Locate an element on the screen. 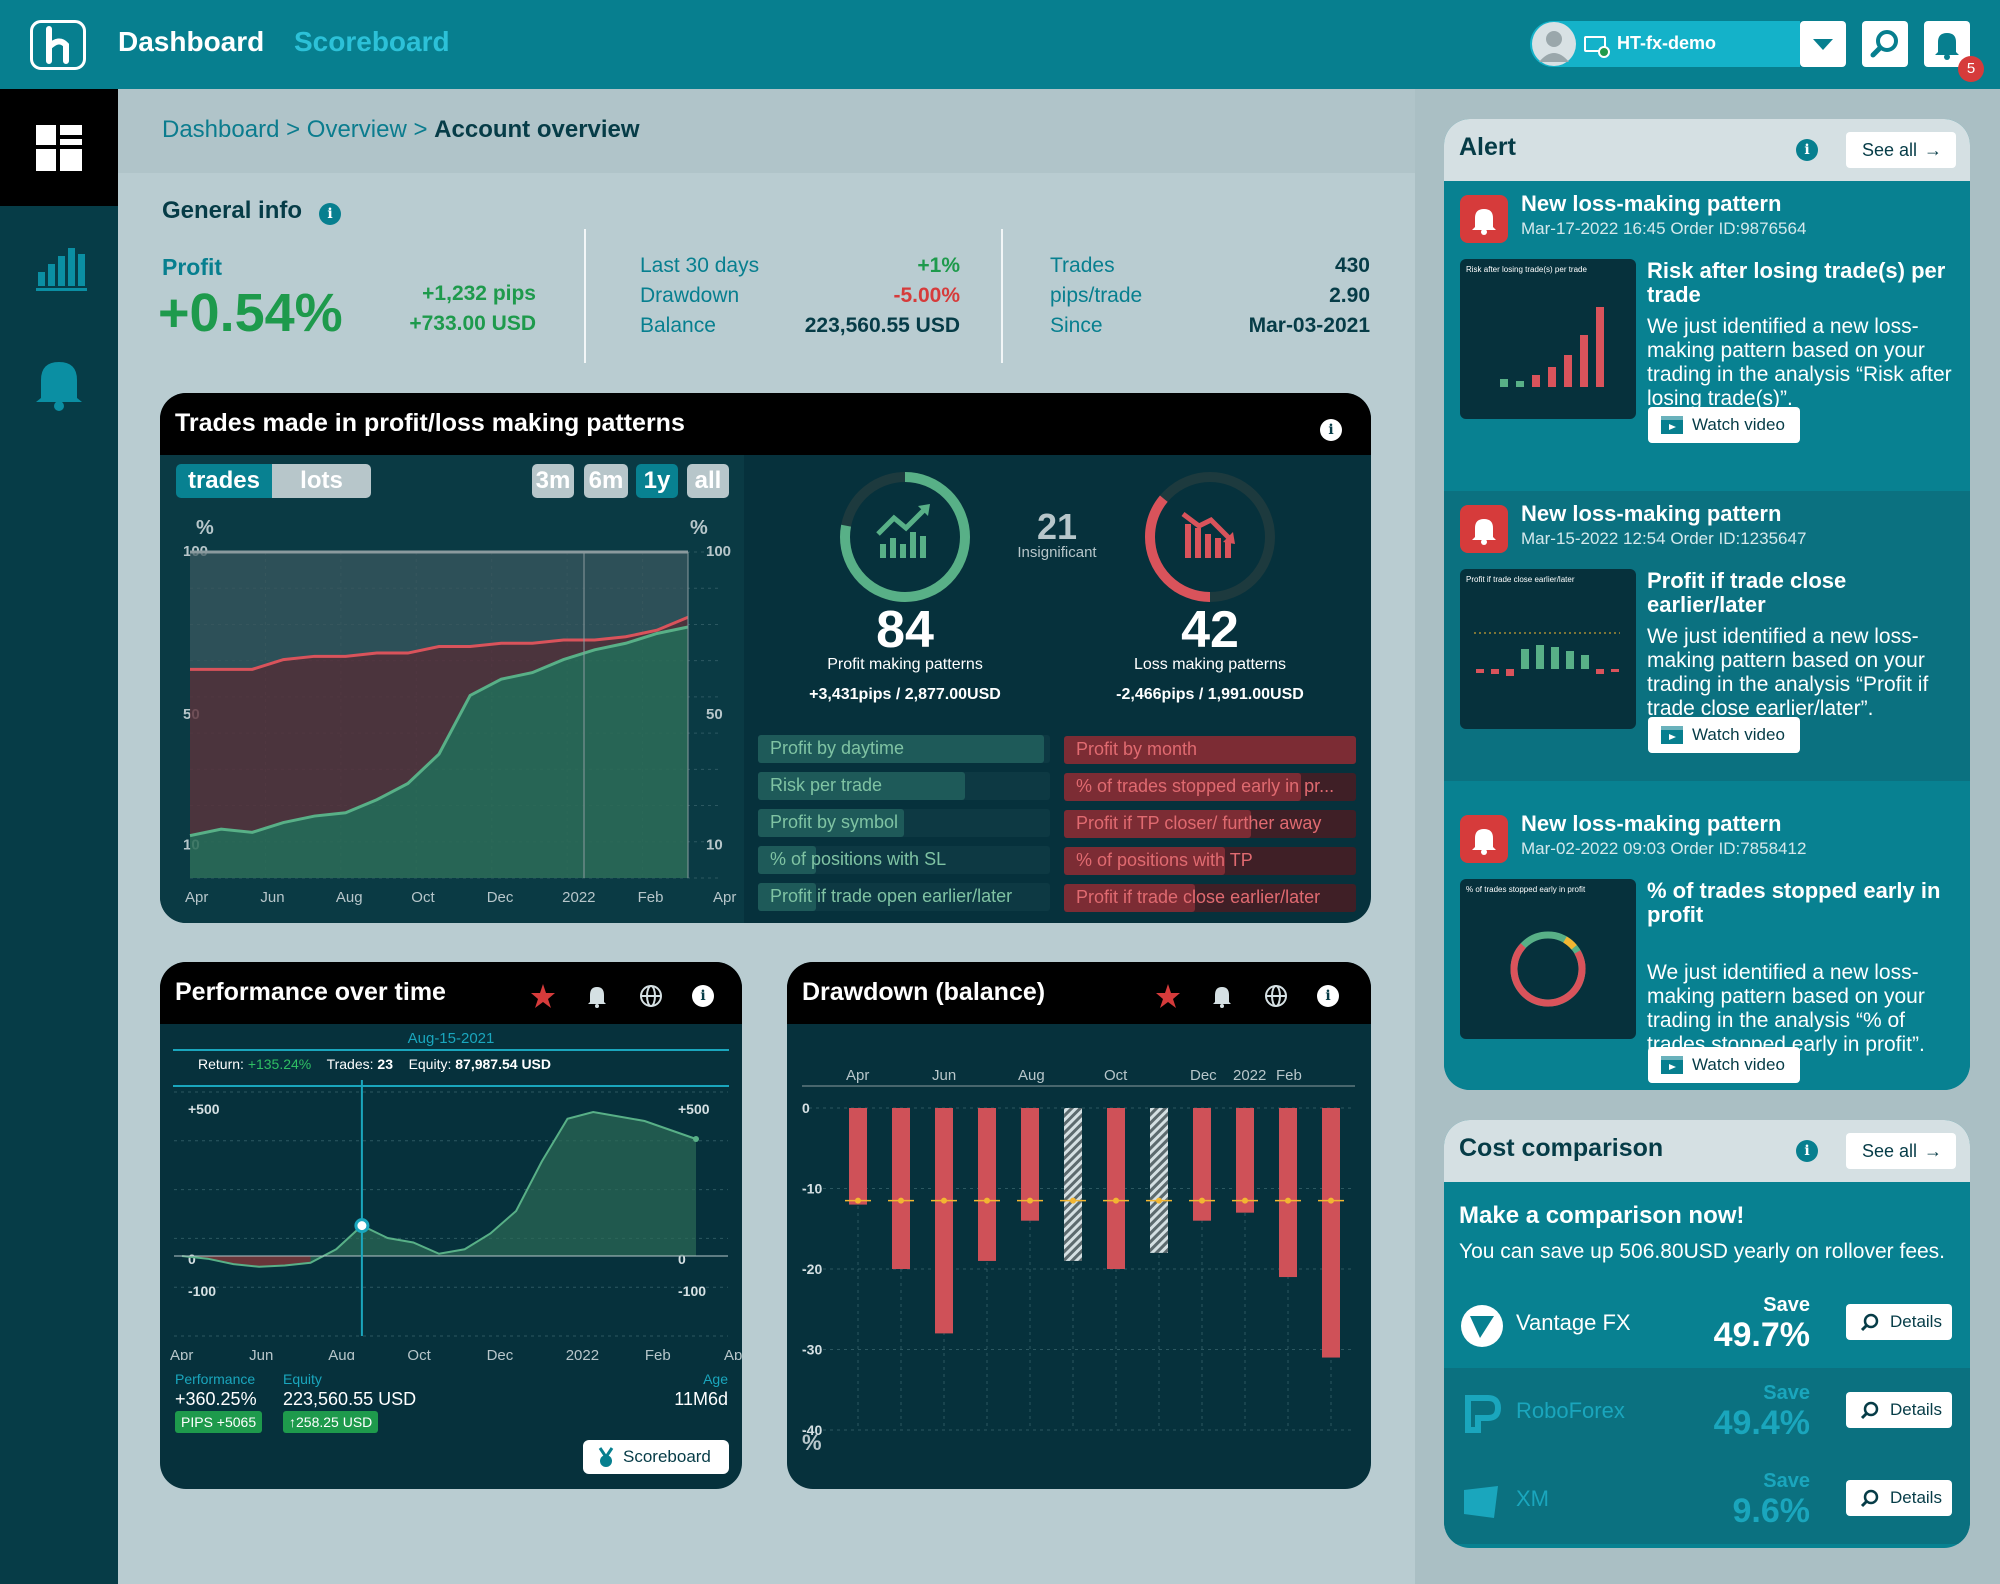 The height and width of the screenshot is (1584, 2000). sidebar-item-alerts is located at coordinates (59, 380).